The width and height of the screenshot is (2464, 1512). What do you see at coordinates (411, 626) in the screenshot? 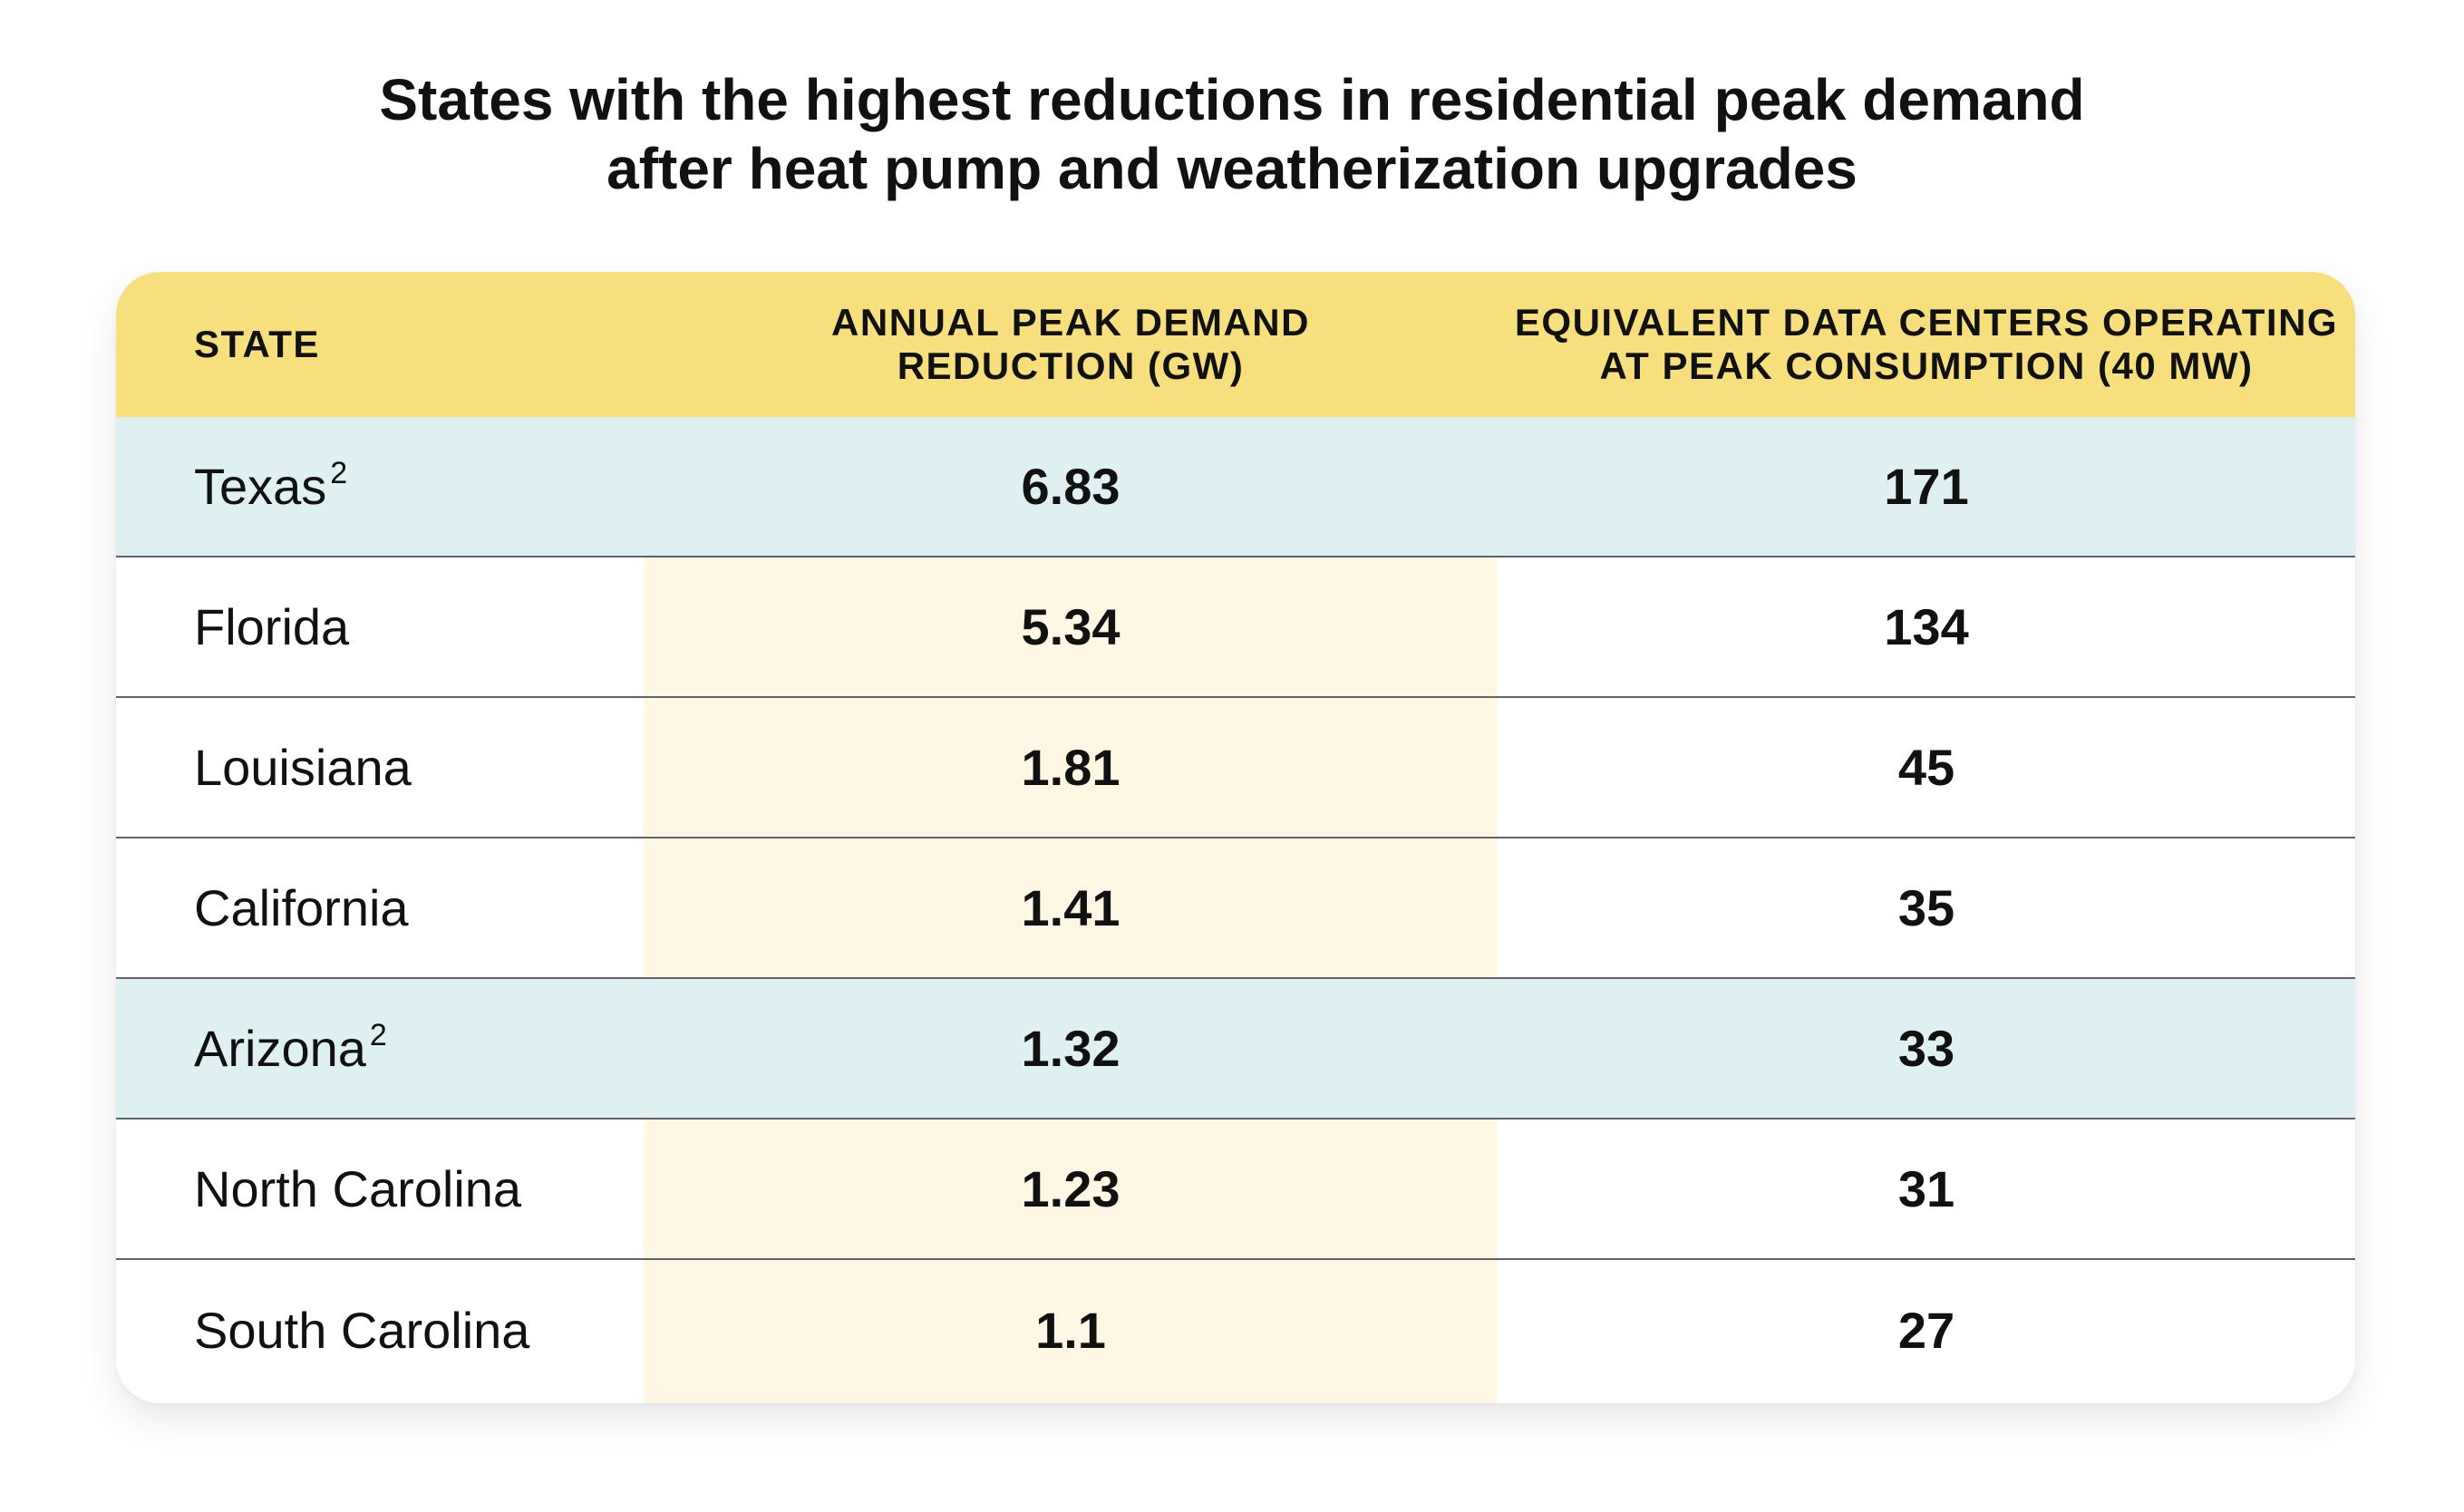
I see `state-cell: Florida` at bounding box center [411, 626].